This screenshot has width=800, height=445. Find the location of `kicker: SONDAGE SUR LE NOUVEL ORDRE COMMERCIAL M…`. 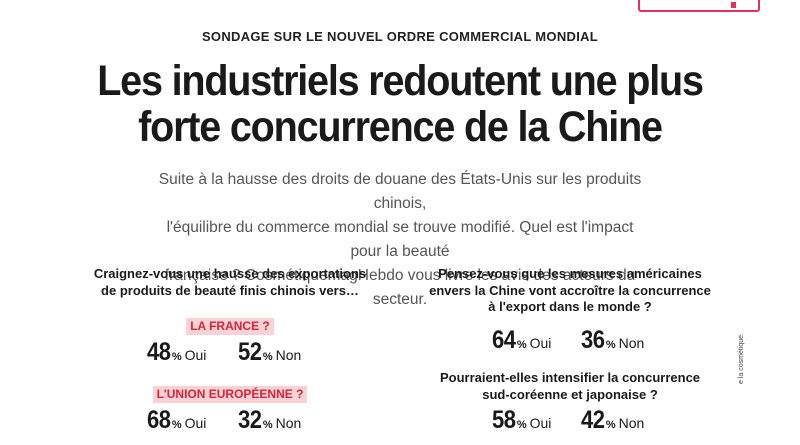

kicker: SONDAGE SUR LE NOUVEL ORDRE COMMERCIAL M… is located at coordinates (400, 36).